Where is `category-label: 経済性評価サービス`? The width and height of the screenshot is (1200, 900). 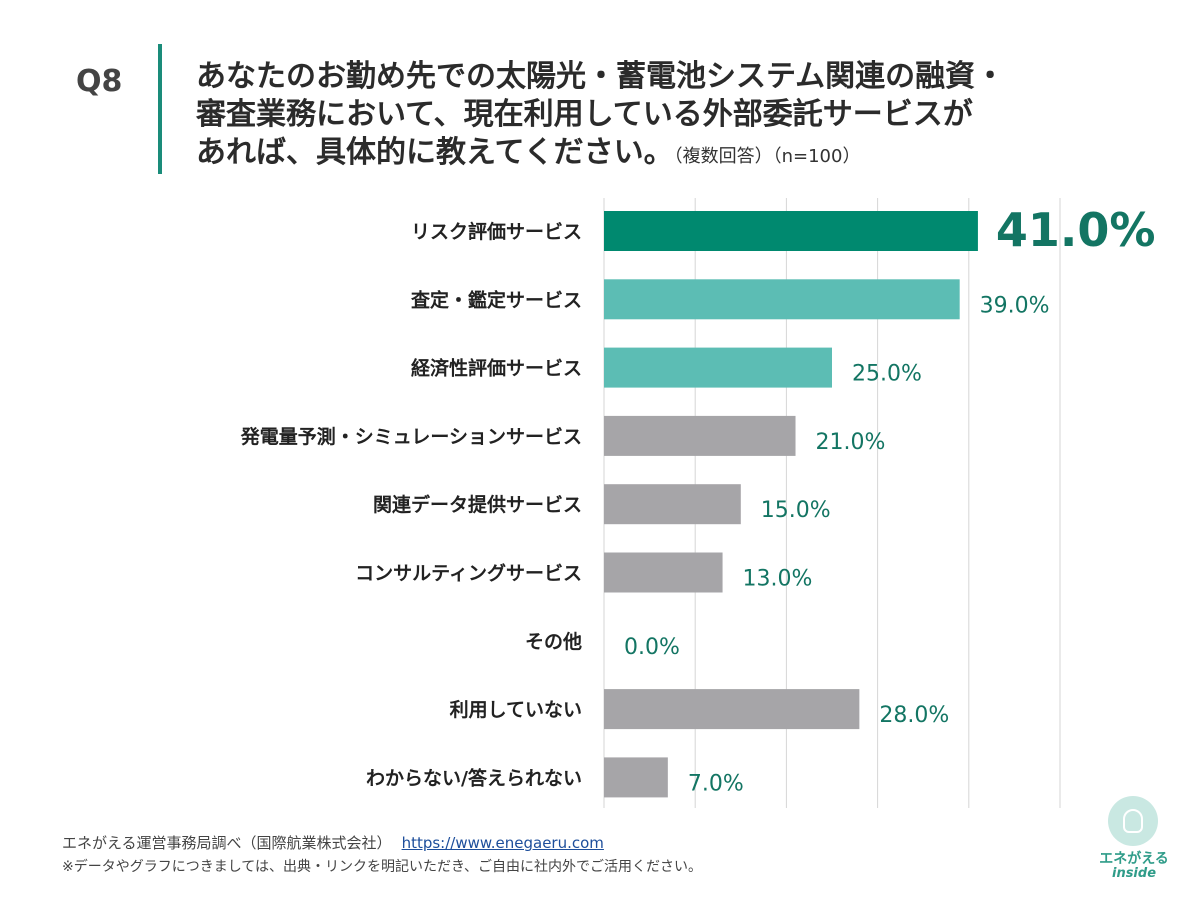 category-label: 経済性評価サービス is located at coordinates (496, 368).